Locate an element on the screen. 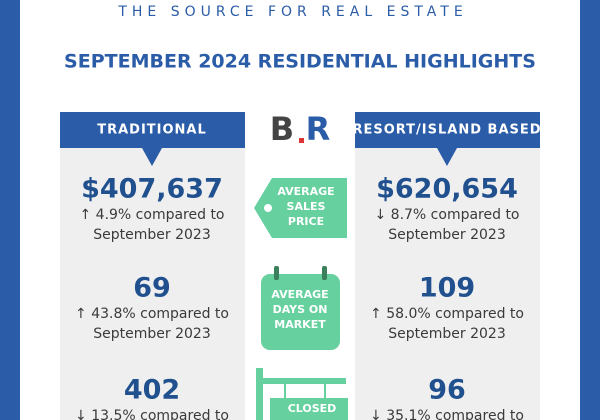  sign is located at coordinates (309, 409).